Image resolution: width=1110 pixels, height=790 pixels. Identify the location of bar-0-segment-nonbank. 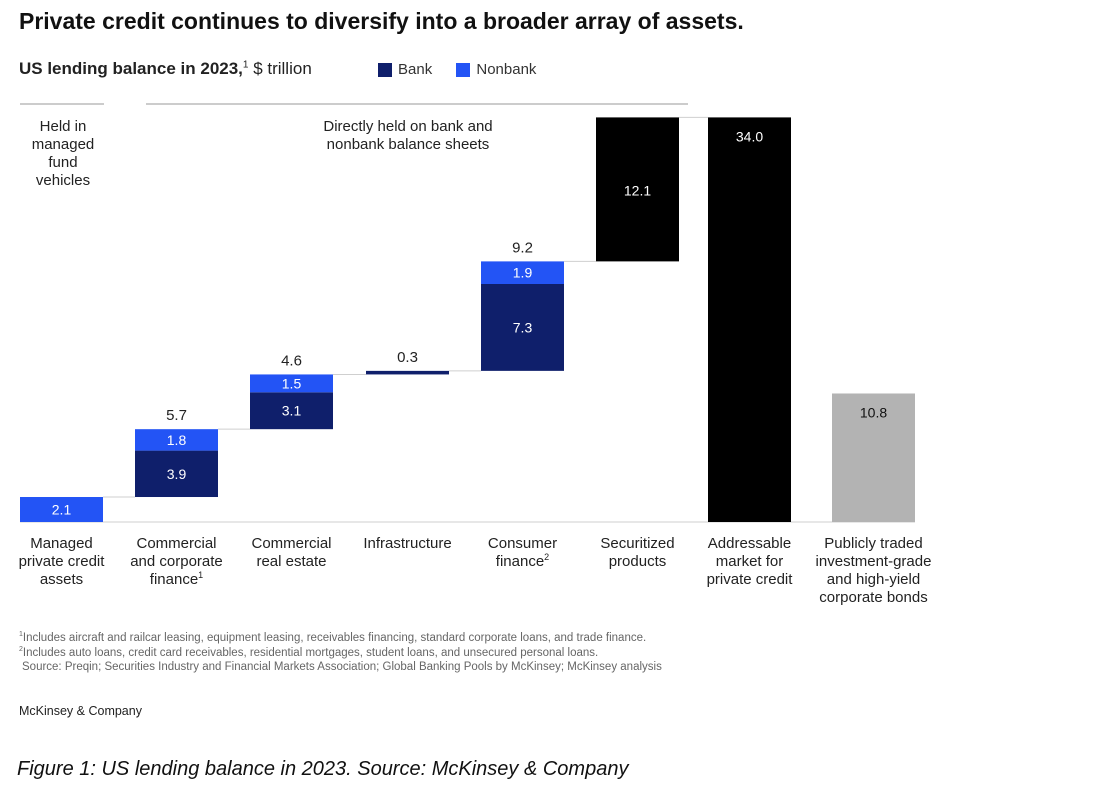
(61, 509).